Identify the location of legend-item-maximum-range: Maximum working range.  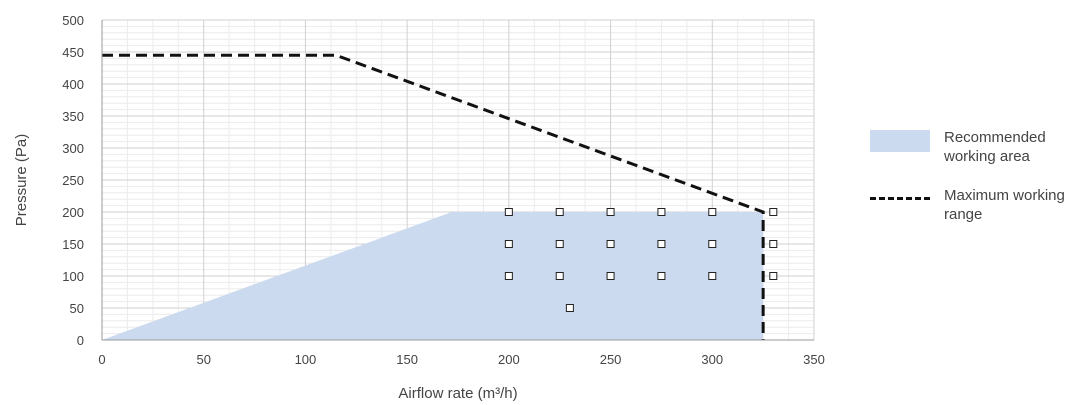
(972, 205).